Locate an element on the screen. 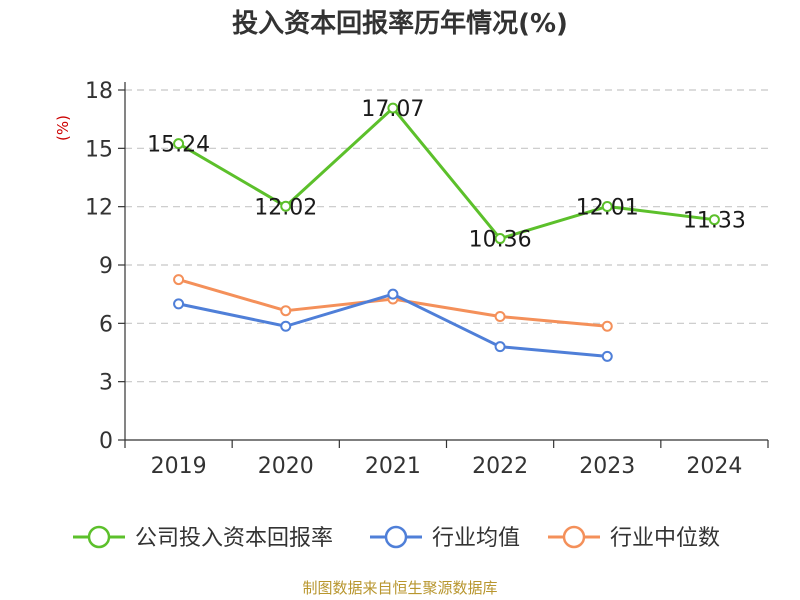 This screenshot has width=800, height=600. y-tick-label: 6 is located at coordinates (106, 324).